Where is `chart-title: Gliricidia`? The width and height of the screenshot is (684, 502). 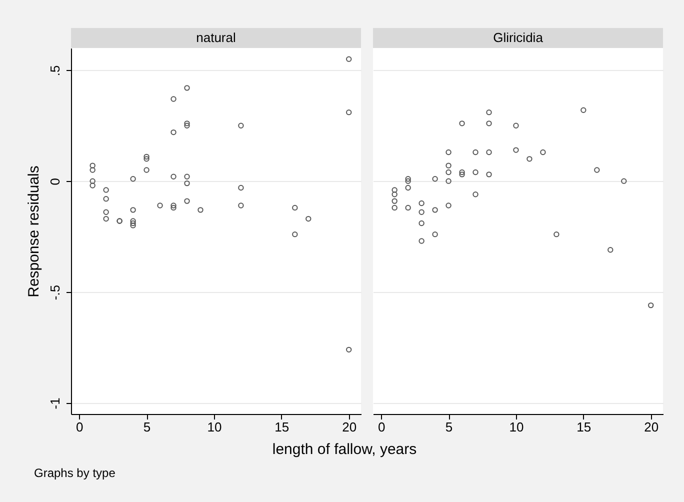
chart-title: Gliricidia is located at coordinates (518, 37).